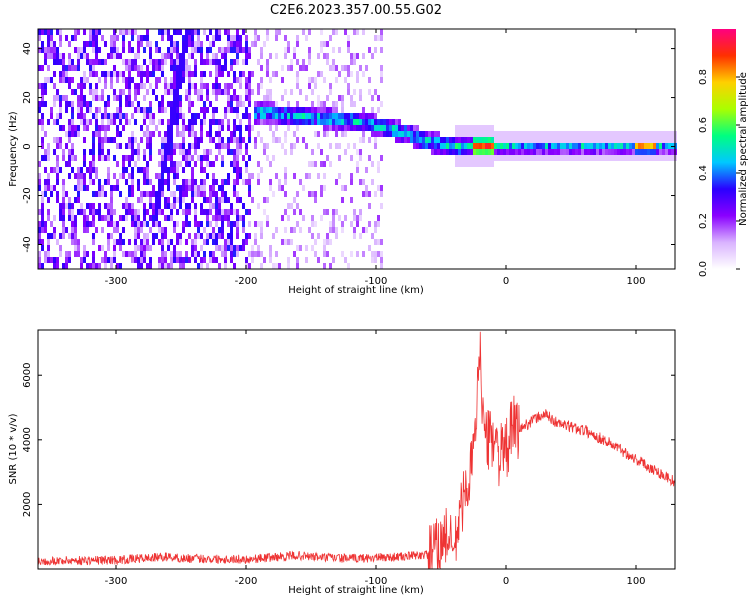 The image size is (750, 600). What do you see at coordinates (246, 581) in the screenshot?
I see `x-tick-label: -200` at bounding box center [246, 581].